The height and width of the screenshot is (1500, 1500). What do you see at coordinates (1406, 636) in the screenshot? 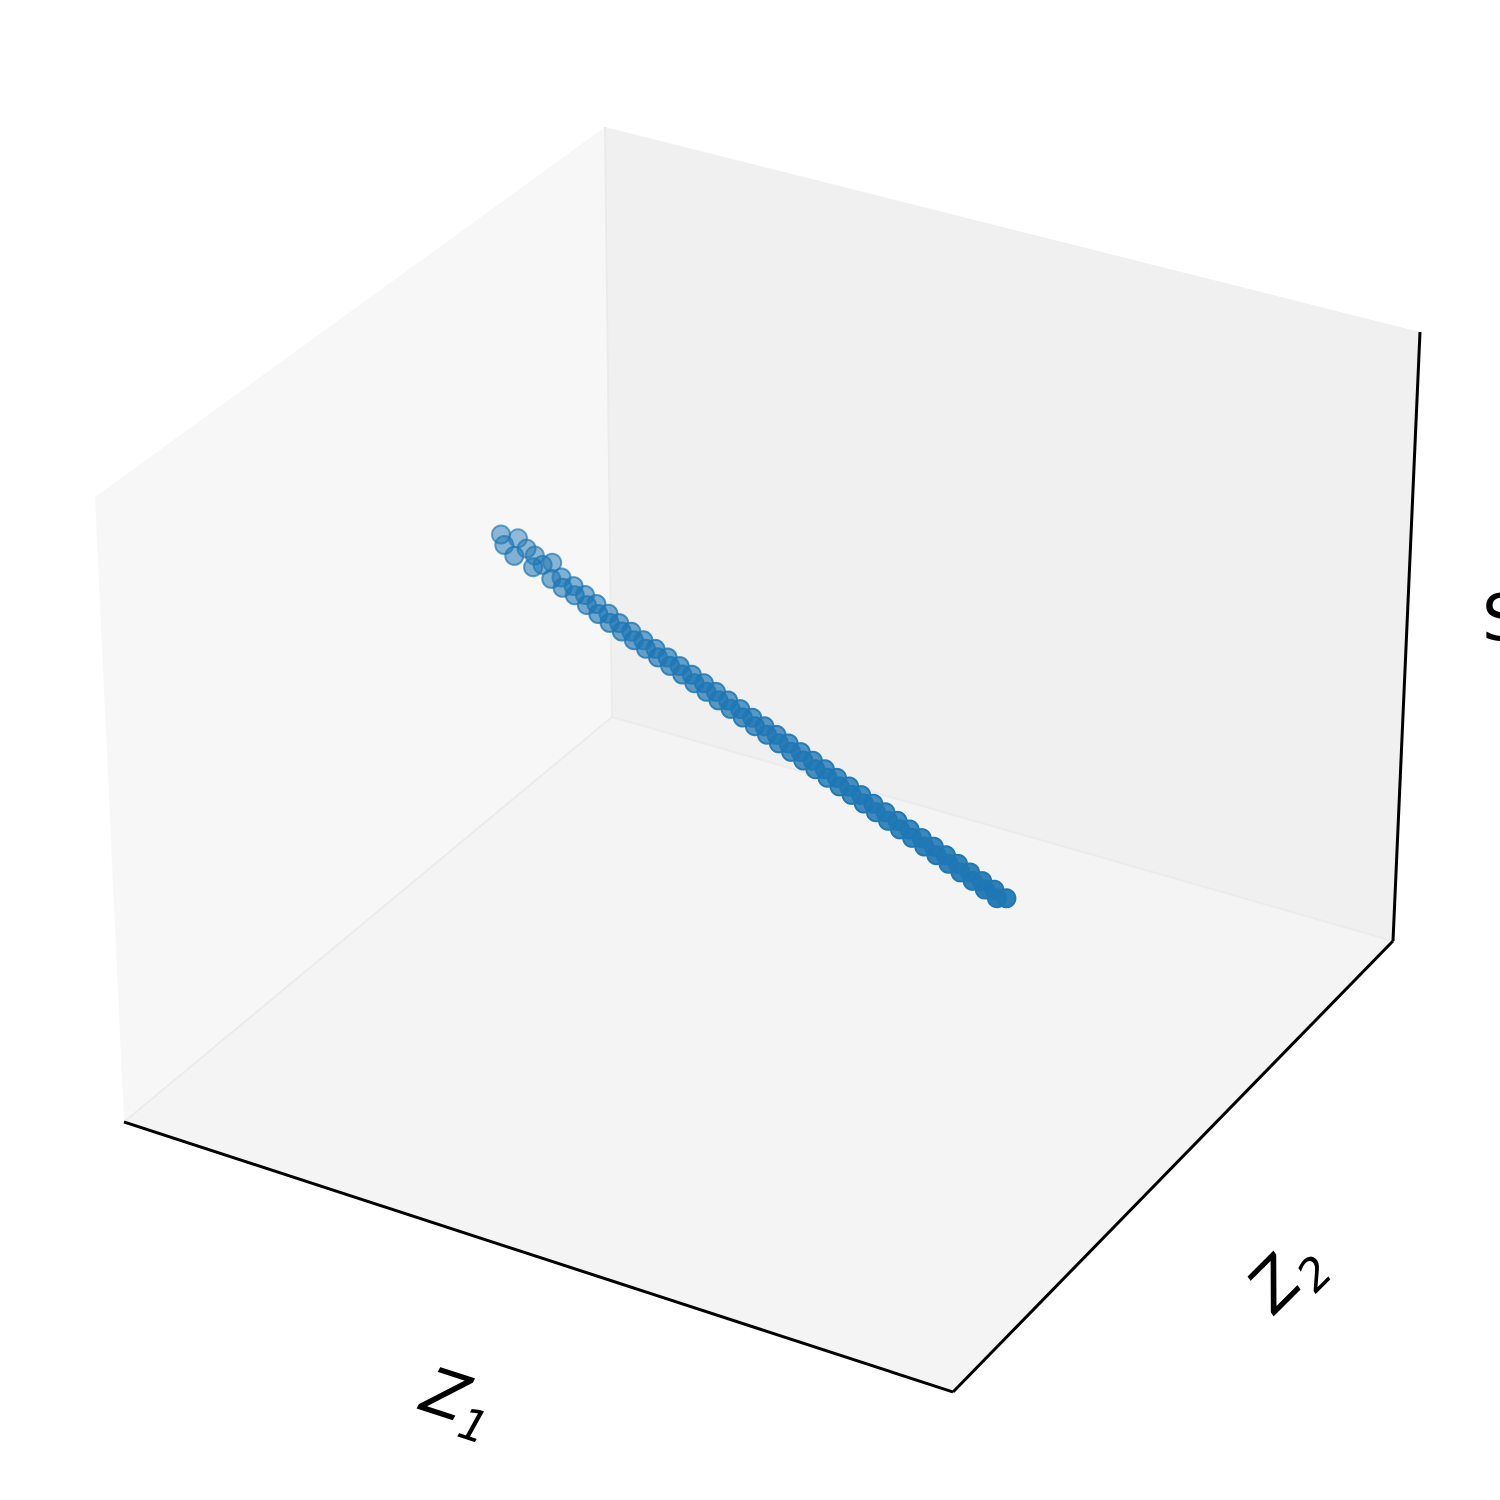
I see `z-axis-line` at bounding box center [1406, 636].